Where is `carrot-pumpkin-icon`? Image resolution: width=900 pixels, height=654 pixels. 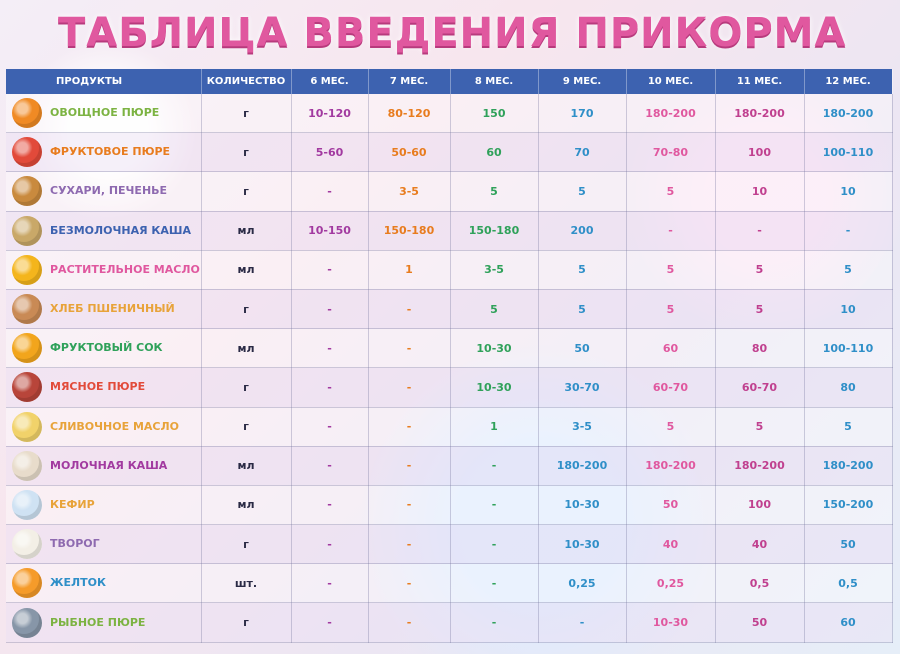 carrot-pumpkin-icon is located at coordinates (27, 113).